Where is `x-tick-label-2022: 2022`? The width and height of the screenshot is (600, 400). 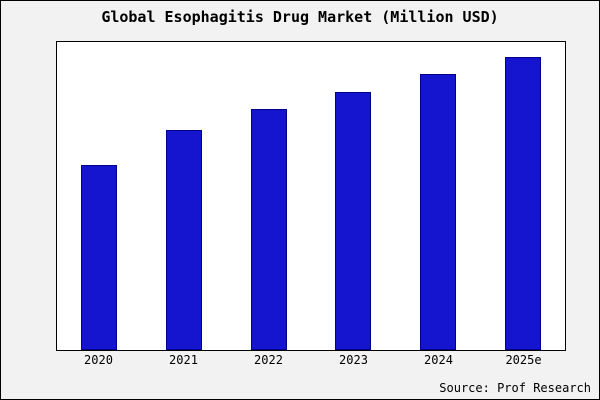
x-tick-label-2022: 2022 is located at coordinates (268, 360).